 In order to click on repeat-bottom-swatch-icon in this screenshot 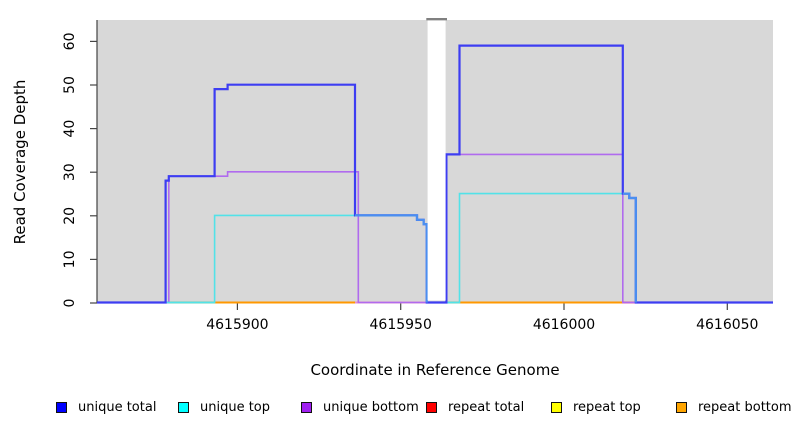, I will do `click(681, 407)`.